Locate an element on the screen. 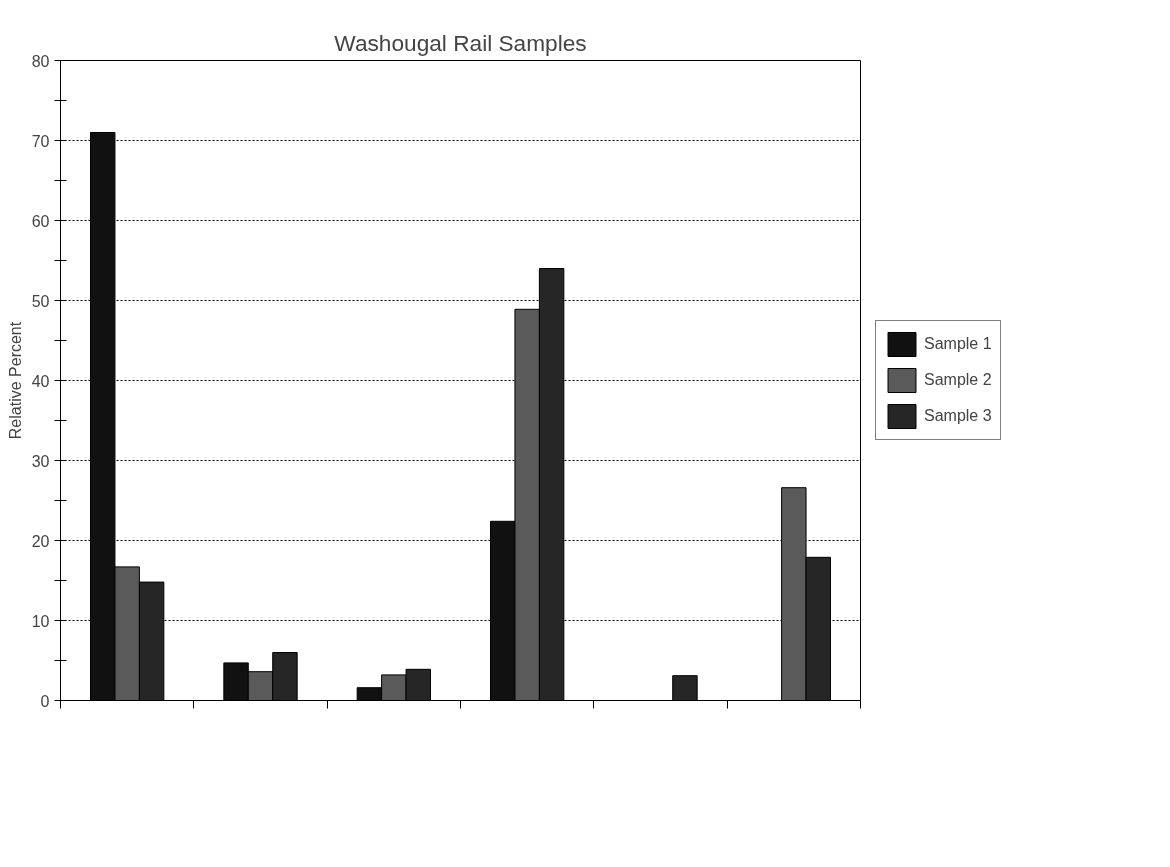 This screenshot has width=1170, height=867. legend-label: Sample 3 is located at coordinates (958, 416).